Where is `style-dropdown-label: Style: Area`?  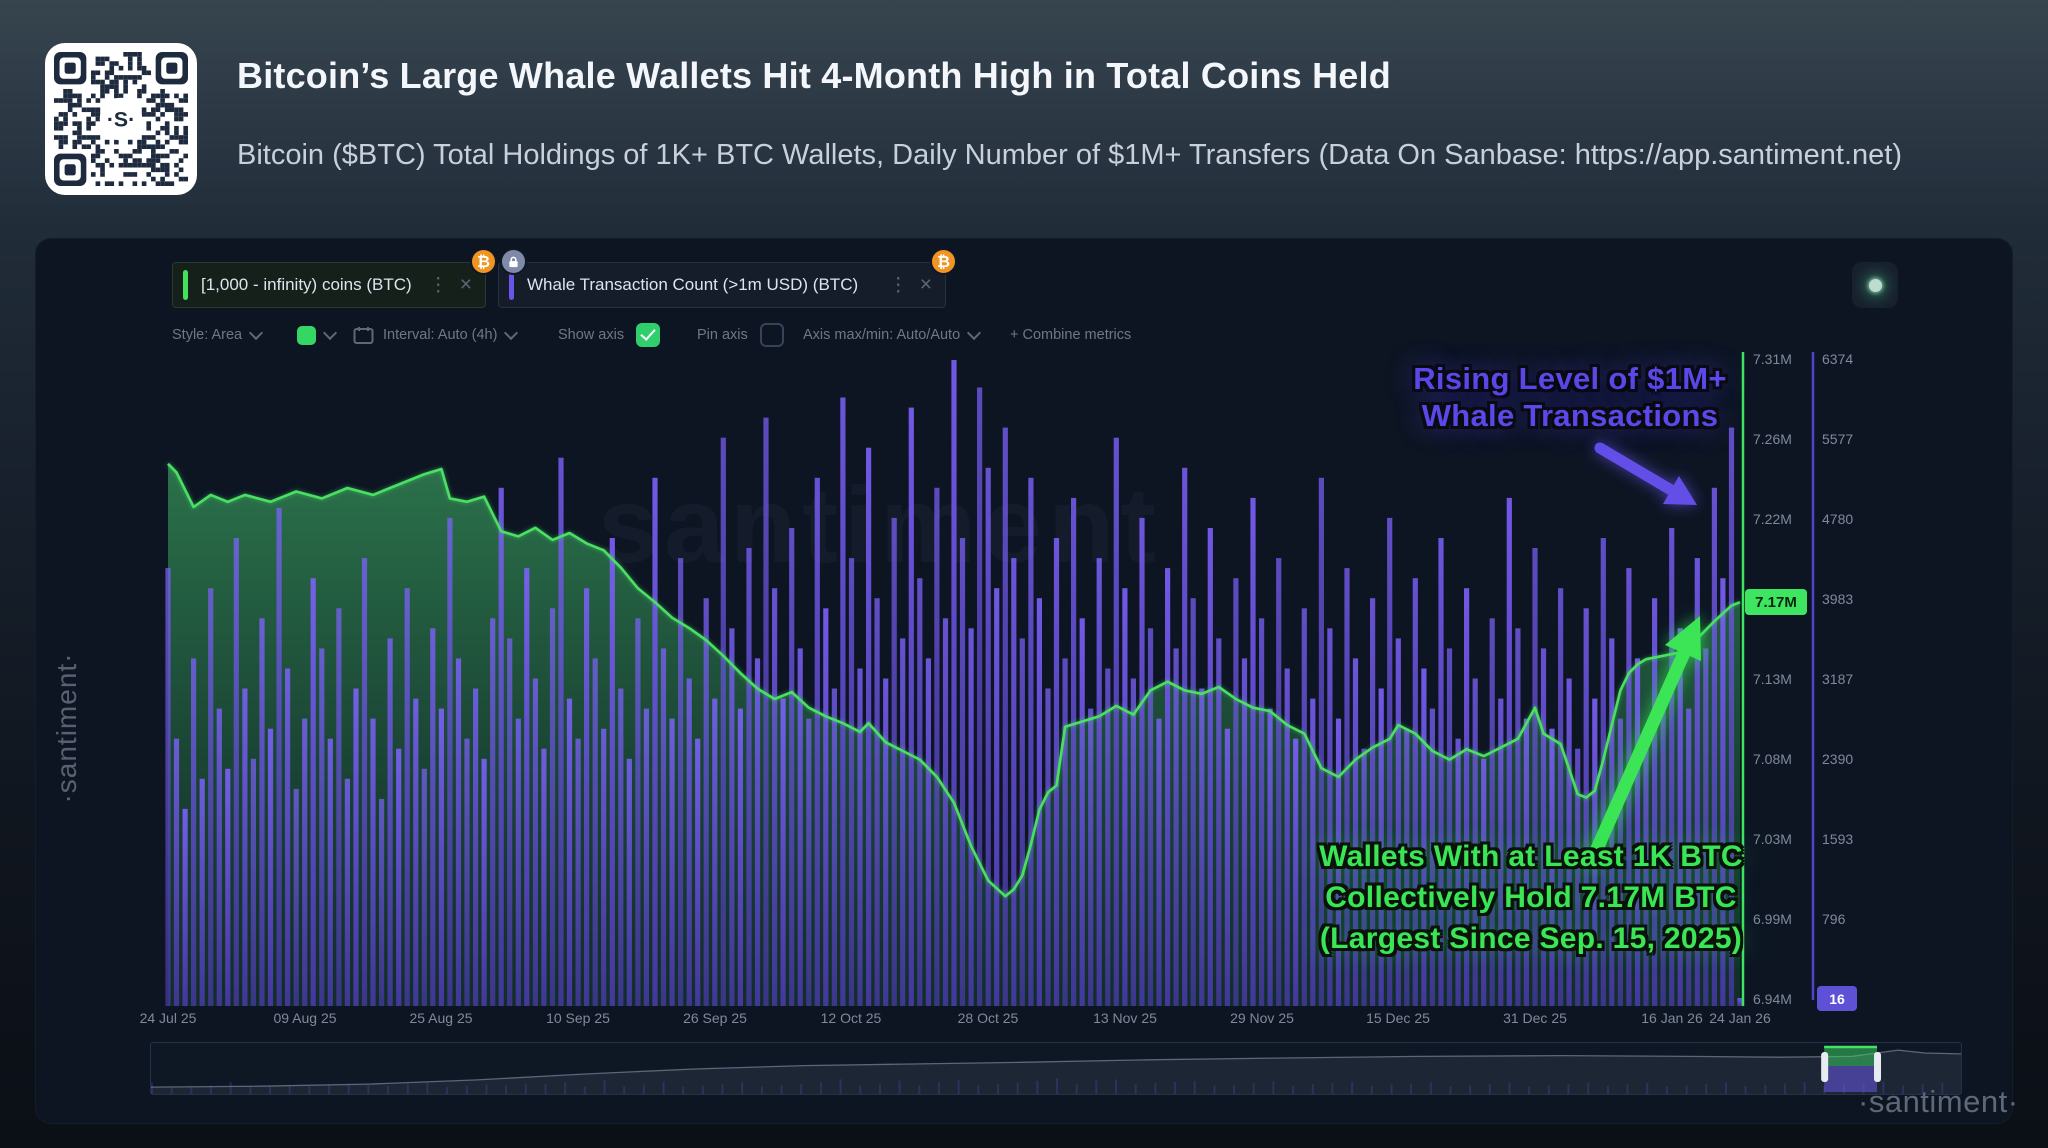 style-dropdown-label: Style: Area is located at coordinates (207, 335).